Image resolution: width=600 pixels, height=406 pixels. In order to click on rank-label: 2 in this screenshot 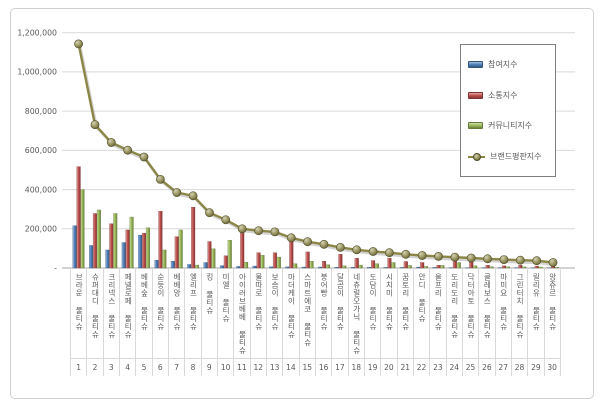, I will do `click(94, 367)`.